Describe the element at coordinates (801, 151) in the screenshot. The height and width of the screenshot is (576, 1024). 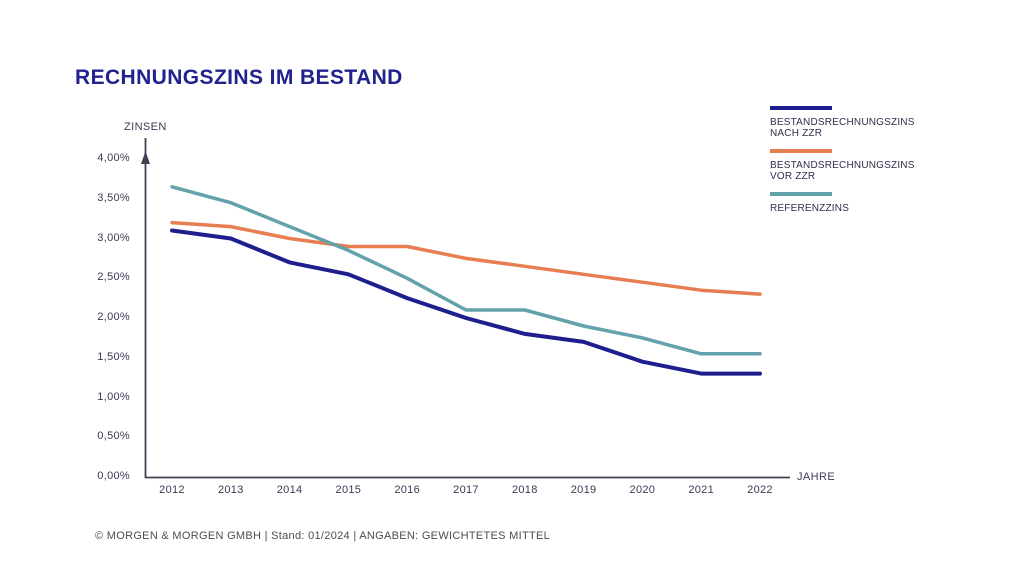
I see `legend-swatch-vor-zzr` at that location.